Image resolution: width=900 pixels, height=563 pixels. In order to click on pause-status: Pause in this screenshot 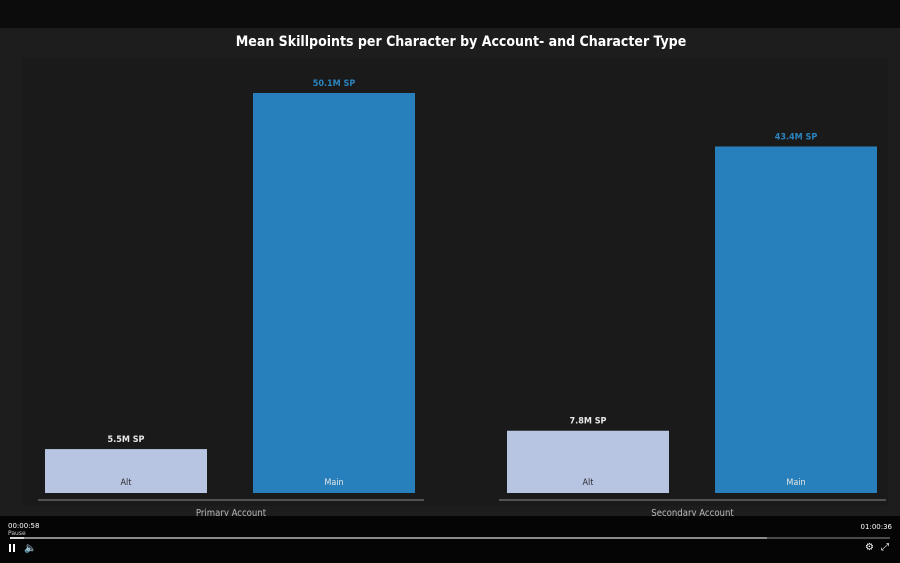, I will do `click(17, 533)`.